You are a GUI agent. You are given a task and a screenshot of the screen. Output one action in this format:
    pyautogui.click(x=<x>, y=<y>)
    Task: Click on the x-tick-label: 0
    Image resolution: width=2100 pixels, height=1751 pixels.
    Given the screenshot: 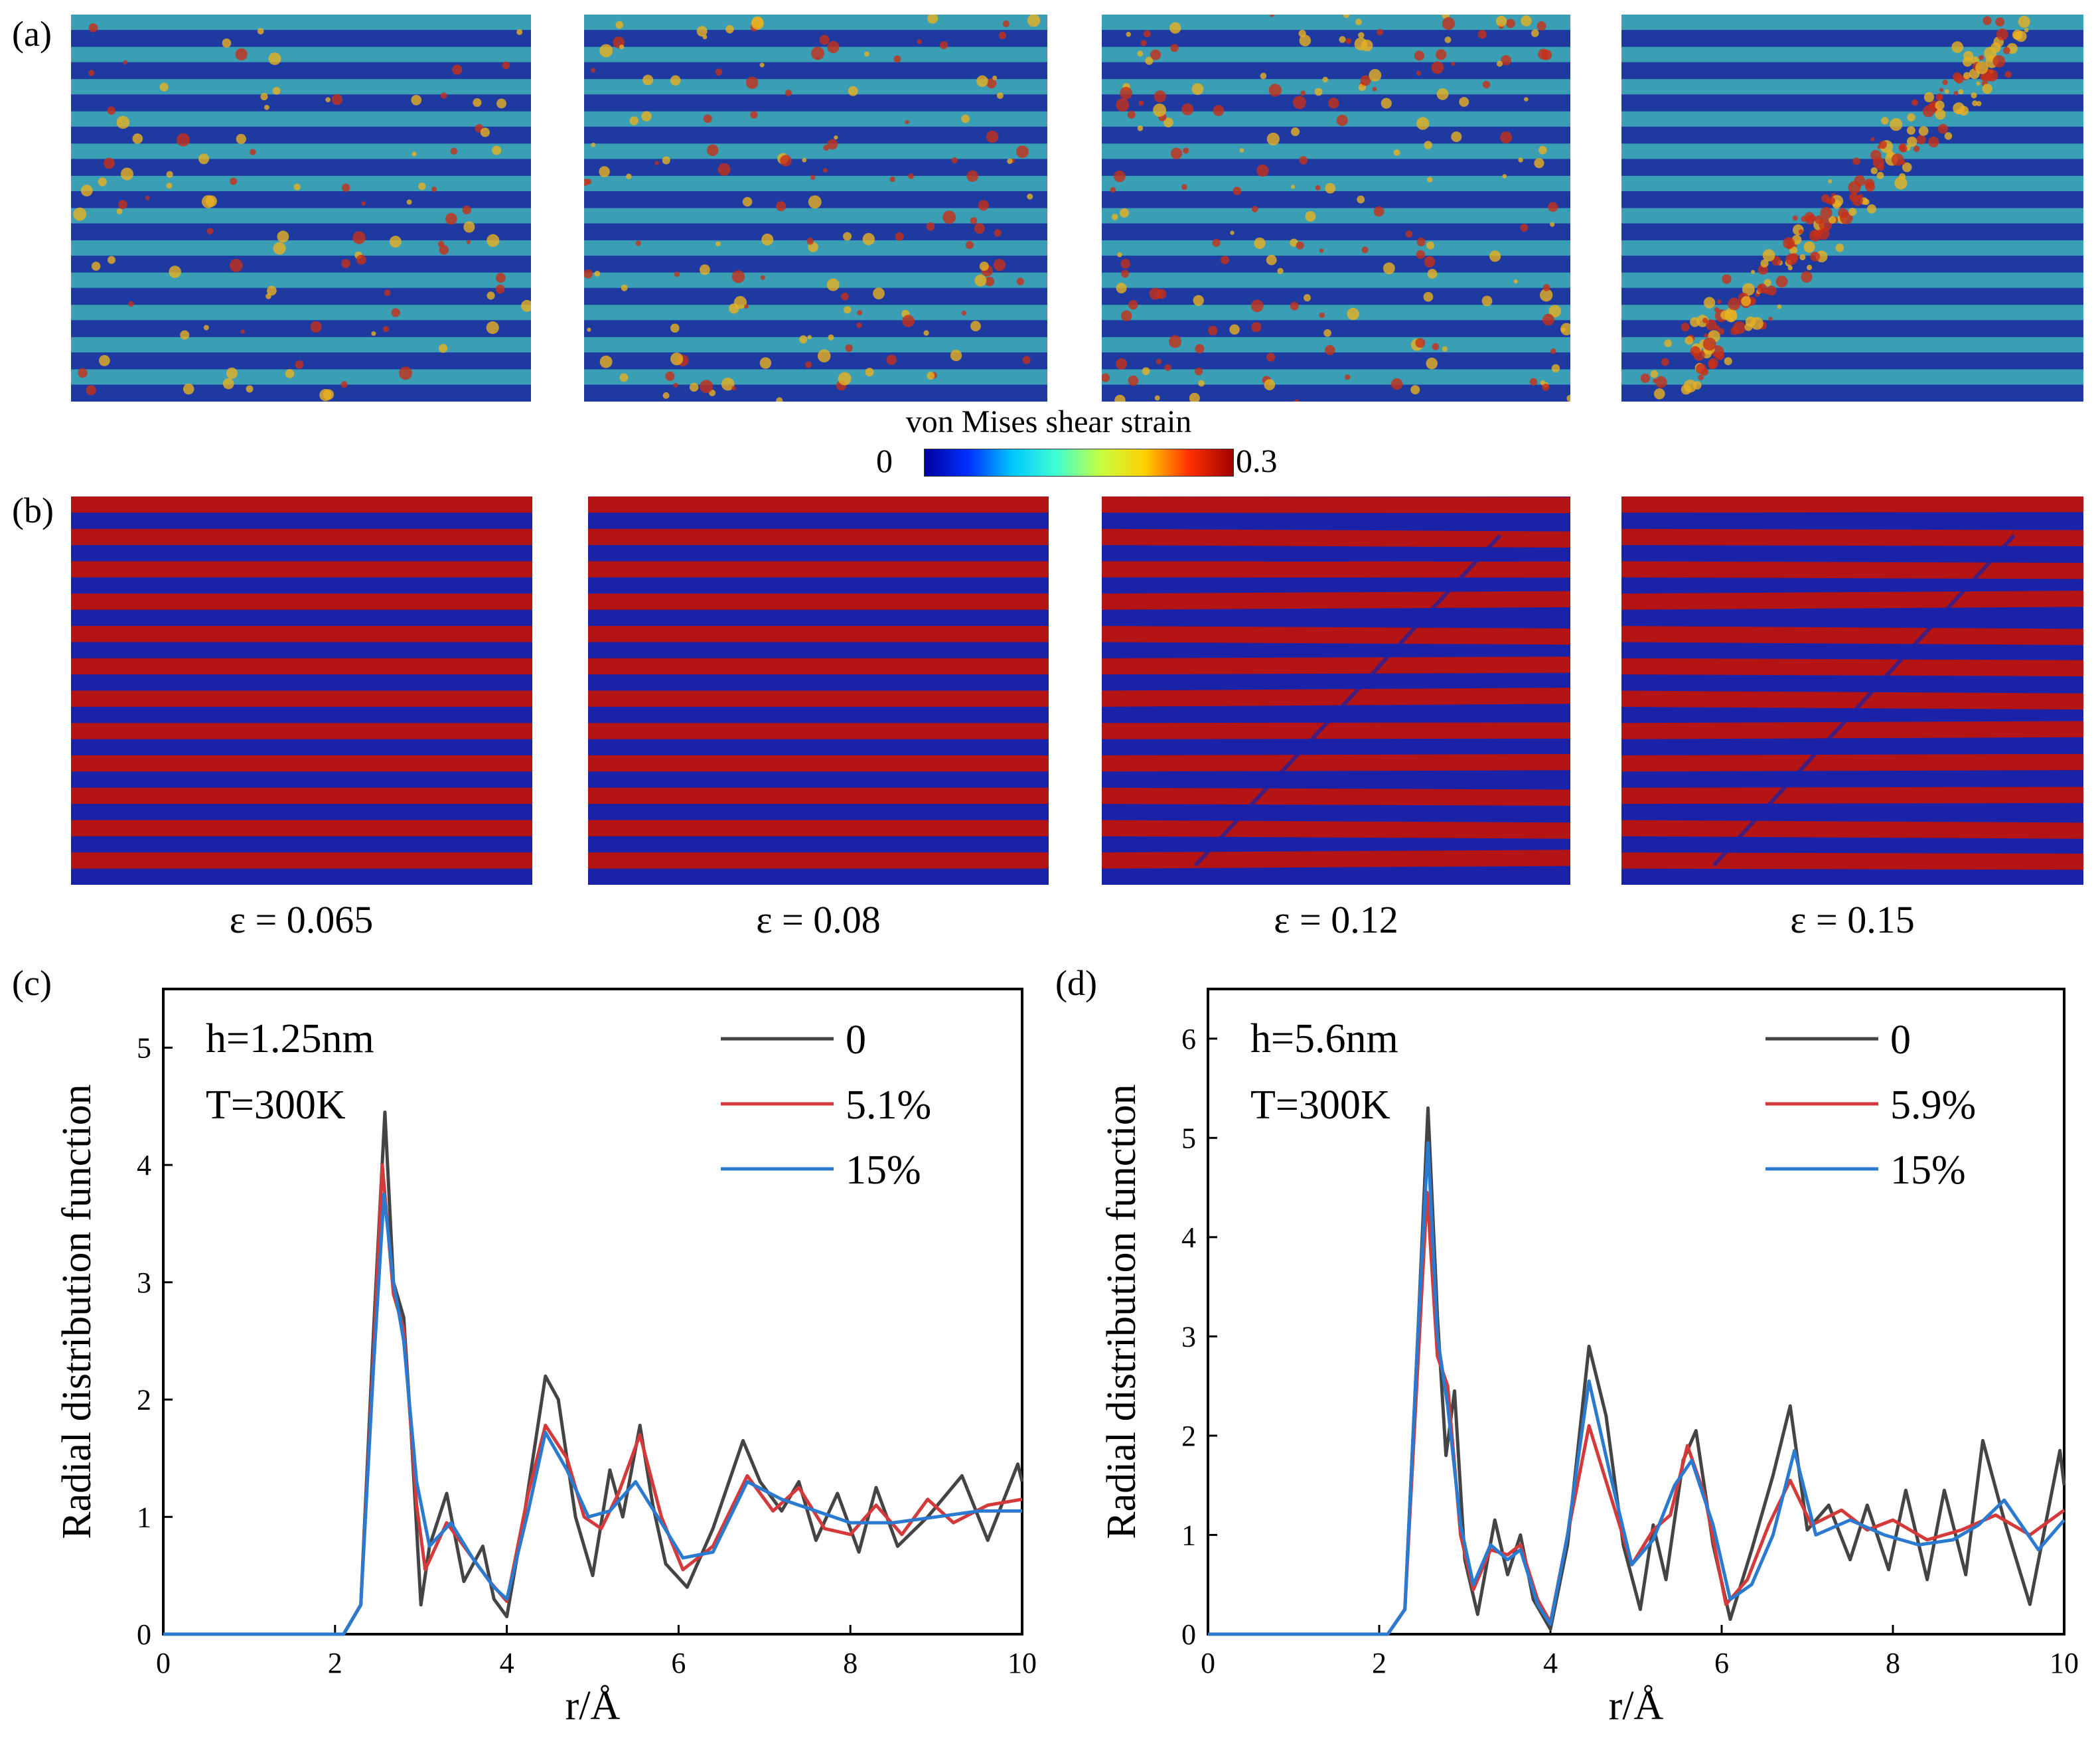 What is the action you would take?
    pyautogui.click(x=1208, y=1663)
    